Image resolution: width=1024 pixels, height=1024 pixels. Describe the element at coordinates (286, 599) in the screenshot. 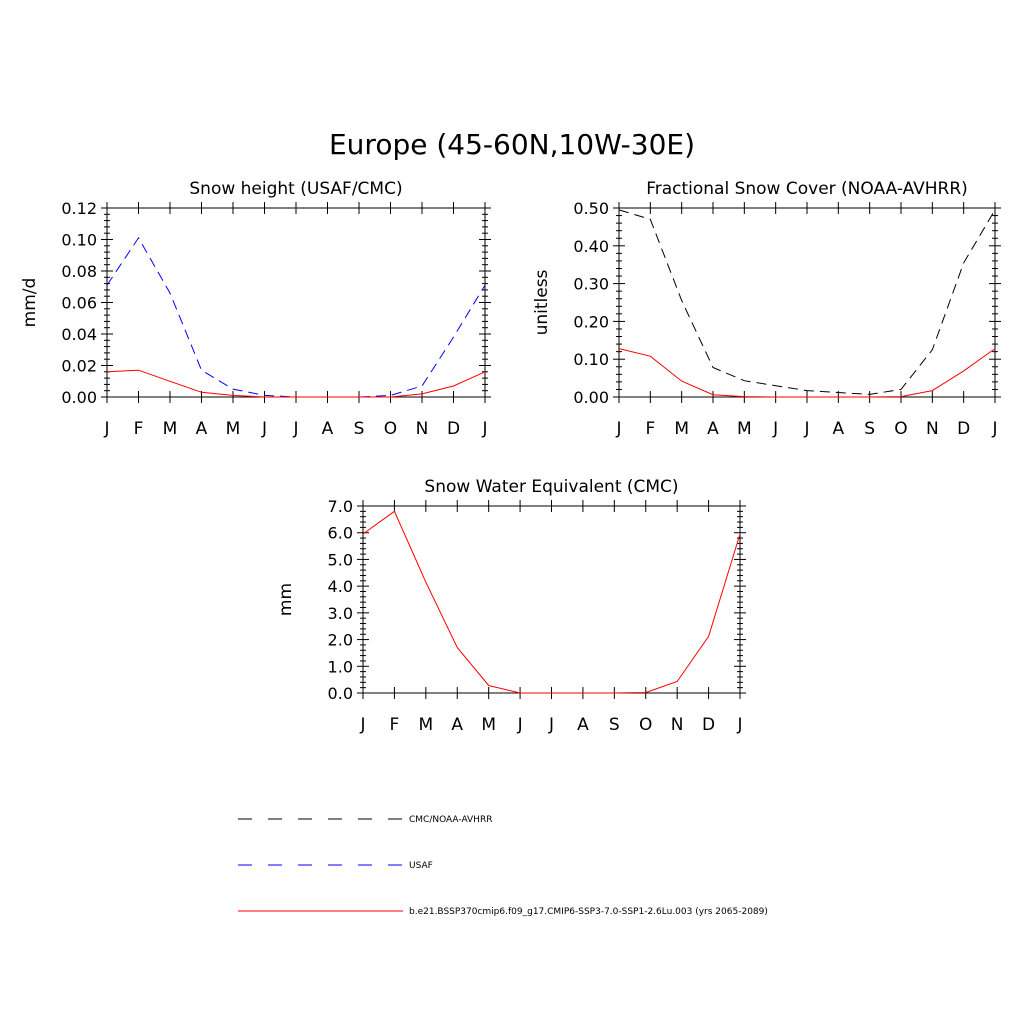

I see `y-axis-label: mm` at that location.